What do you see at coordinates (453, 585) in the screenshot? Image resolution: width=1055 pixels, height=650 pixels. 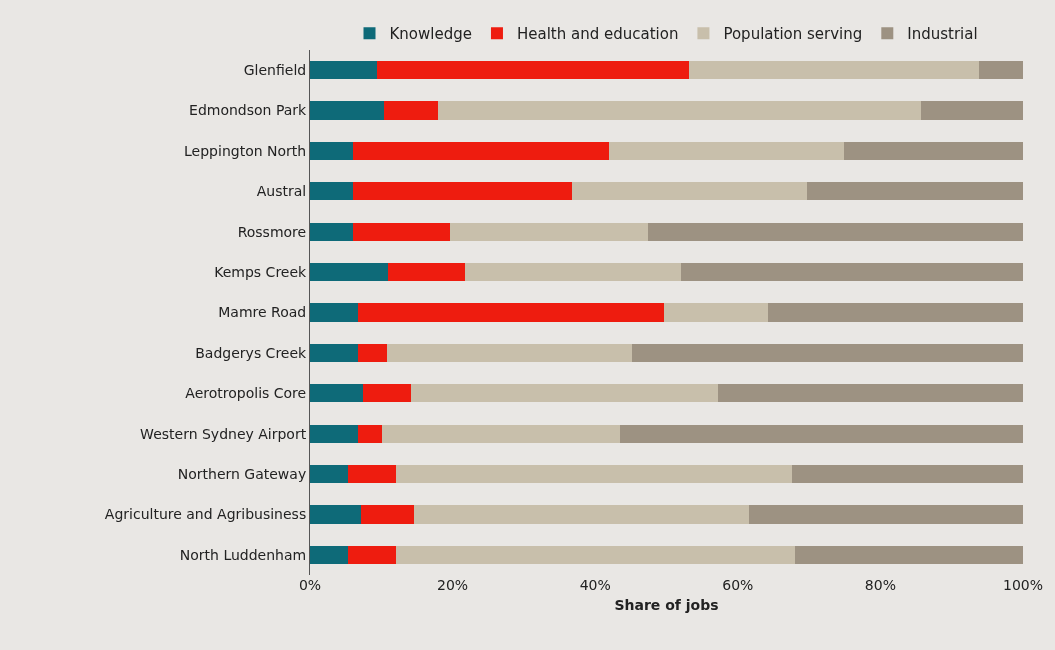 I see `x-tick-label: 20%` at bounding box center [453, 585].